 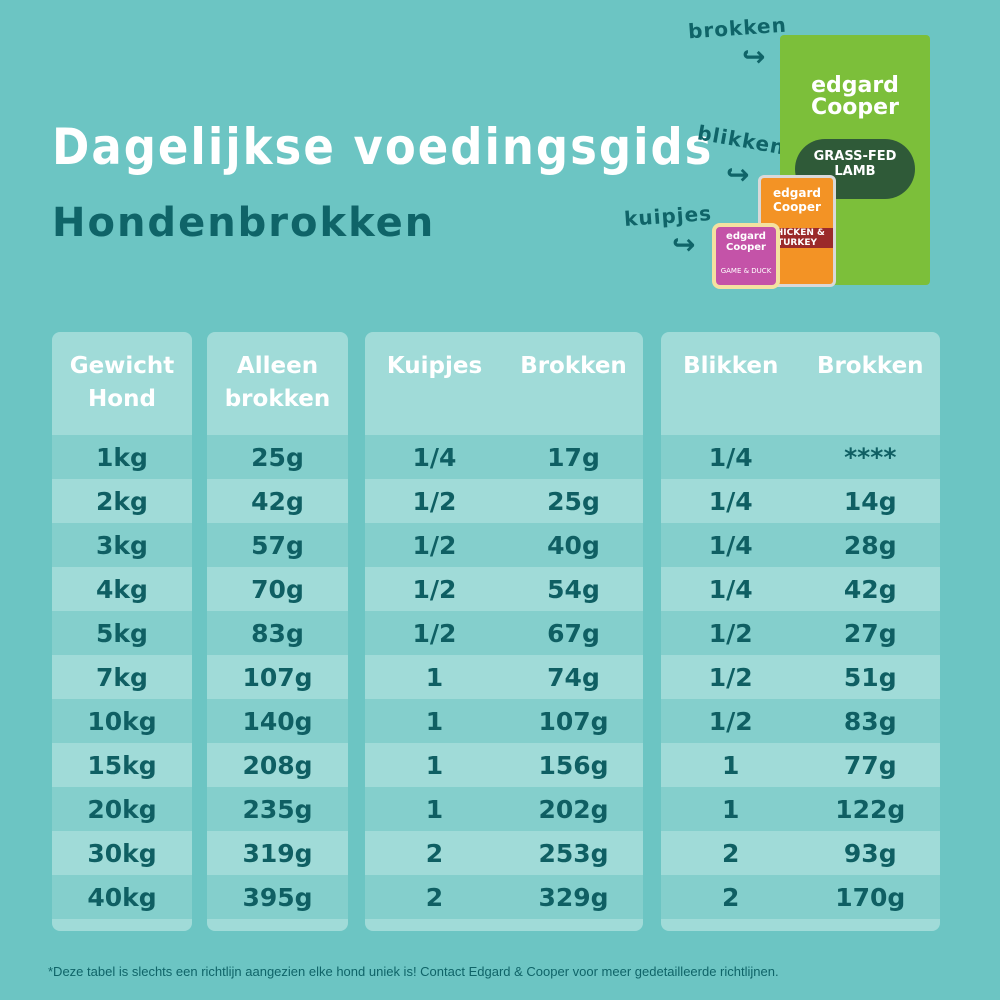 What do you see at coordinates (573, 589) in the screenshot?
I see `cell-kuipjes-brokken: 54g` at bounding box center [573, 589].